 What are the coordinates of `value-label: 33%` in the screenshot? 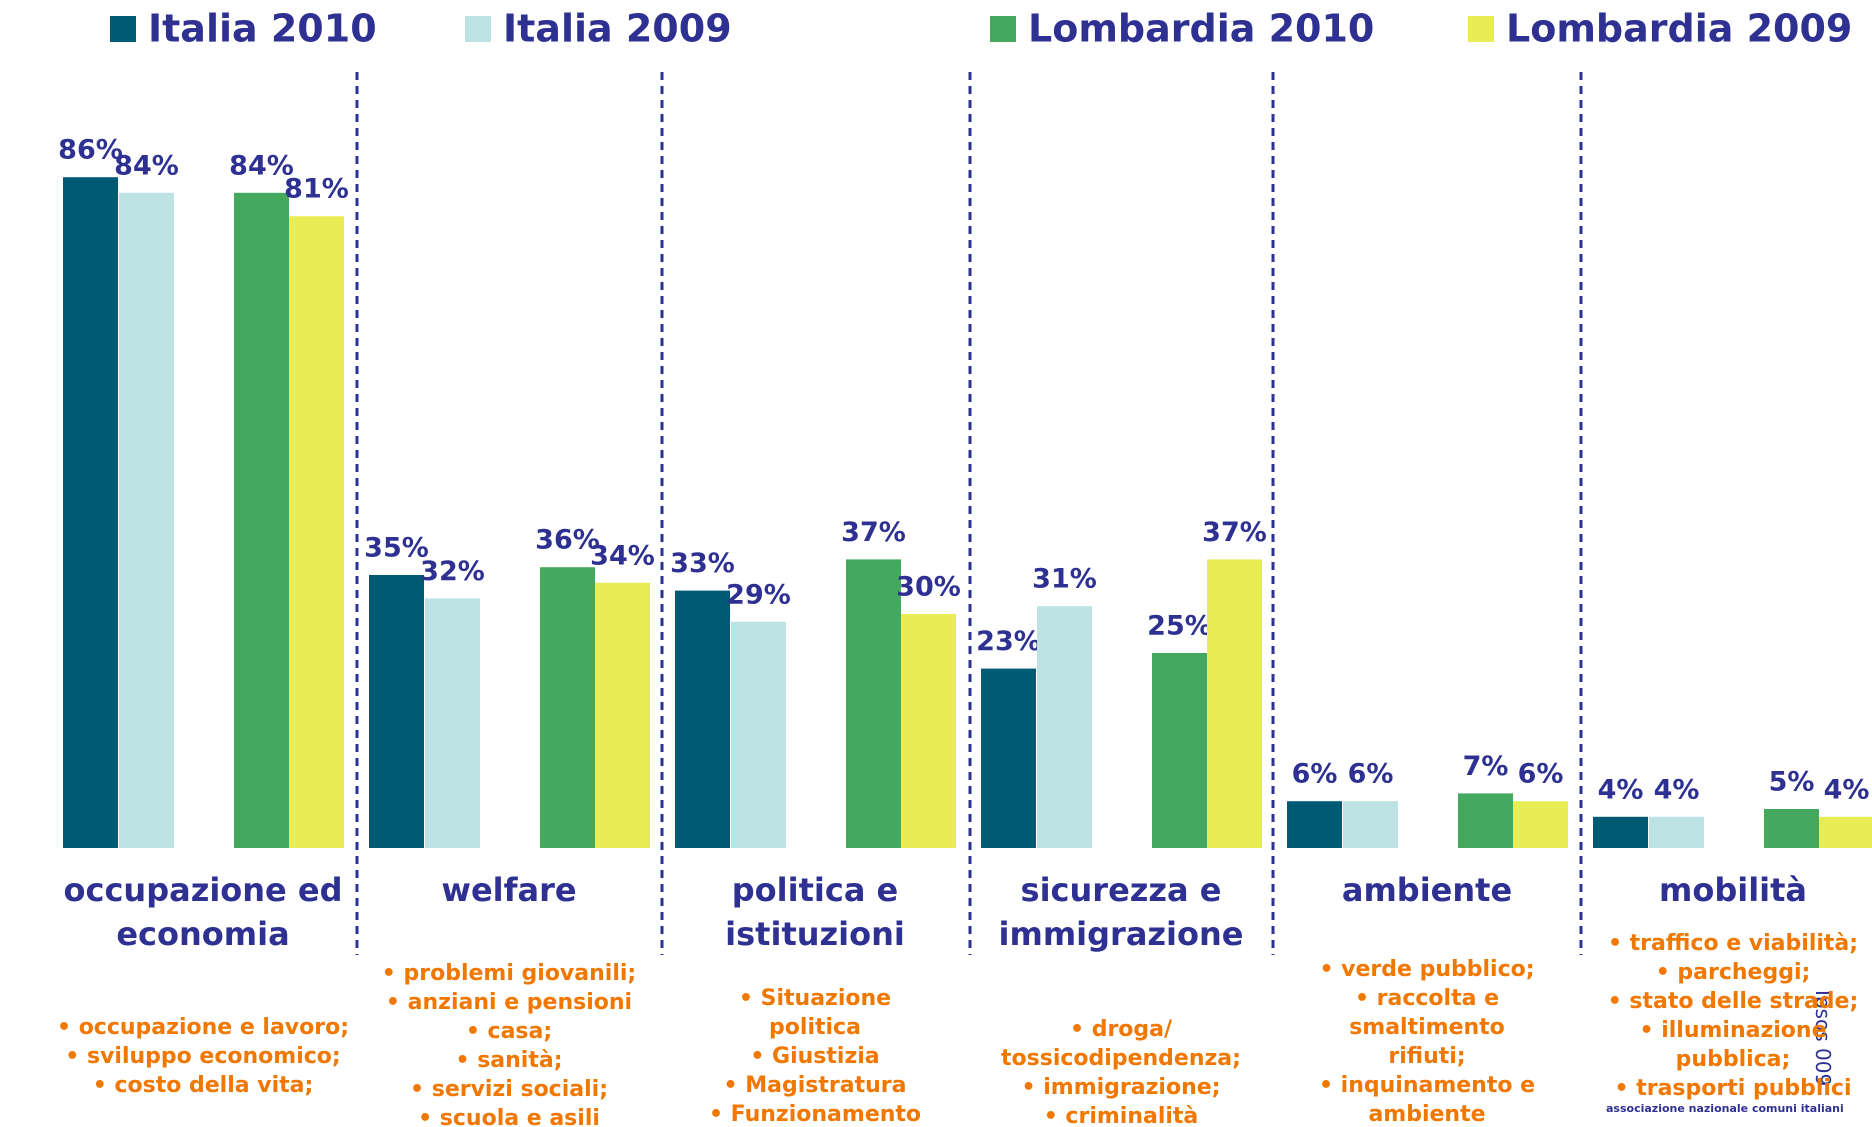 It's located at (702, 563).